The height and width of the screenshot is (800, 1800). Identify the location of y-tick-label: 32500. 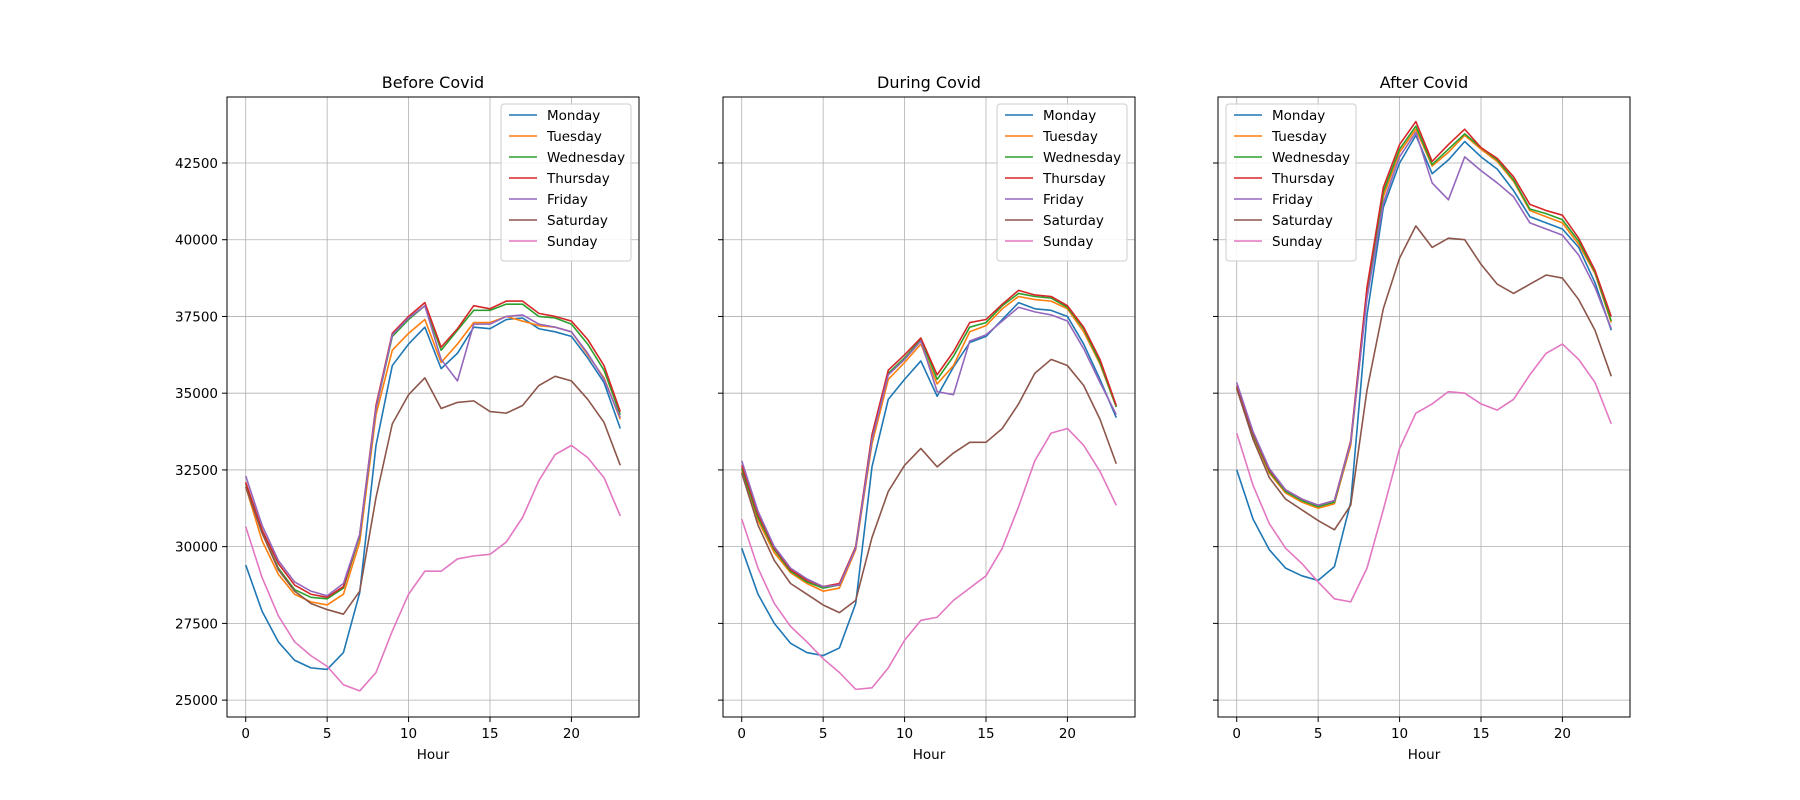
(196, 471).